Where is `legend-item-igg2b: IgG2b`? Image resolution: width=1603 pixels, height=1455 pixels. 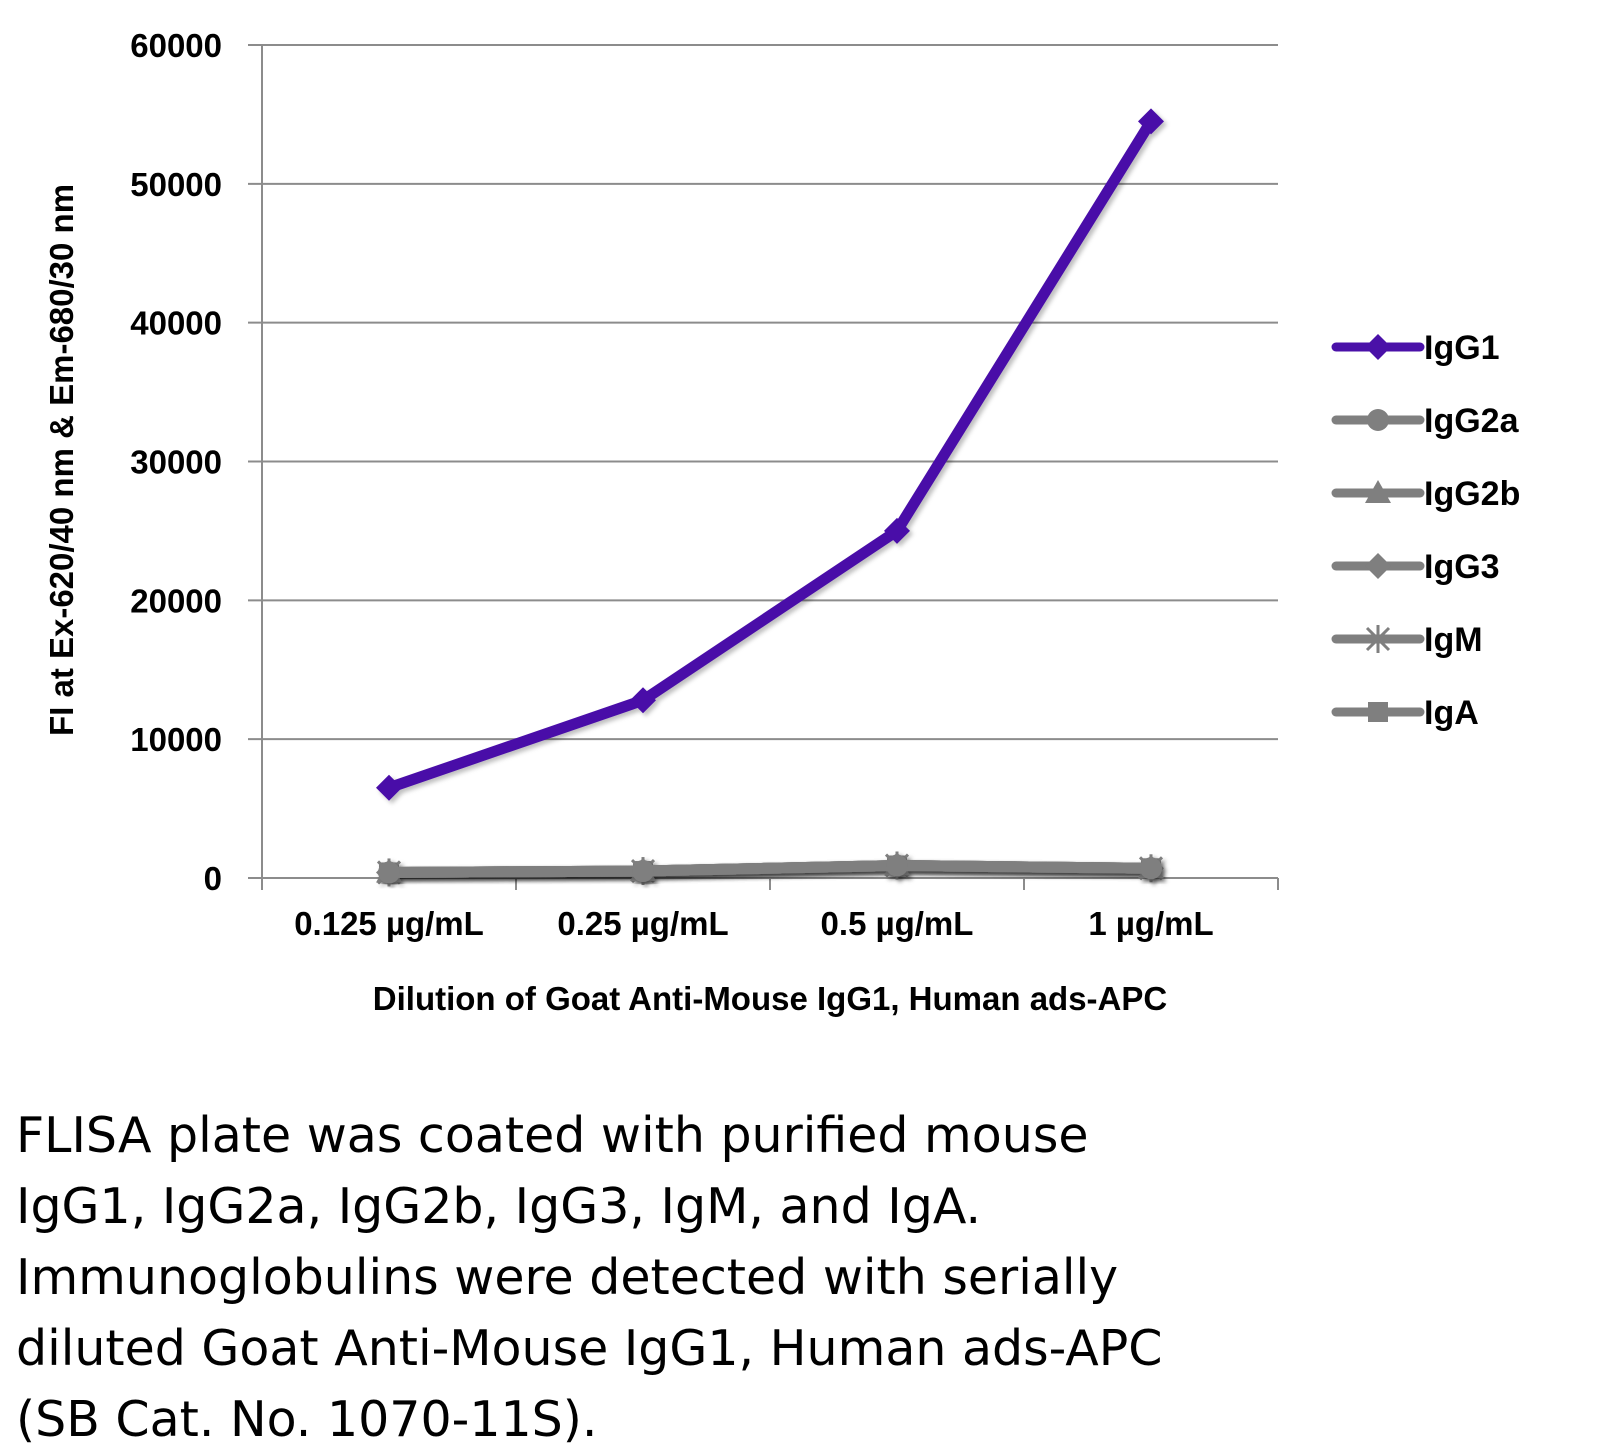 legend-item-igg2b: IgG2b is located at coordinates (1425, 494).